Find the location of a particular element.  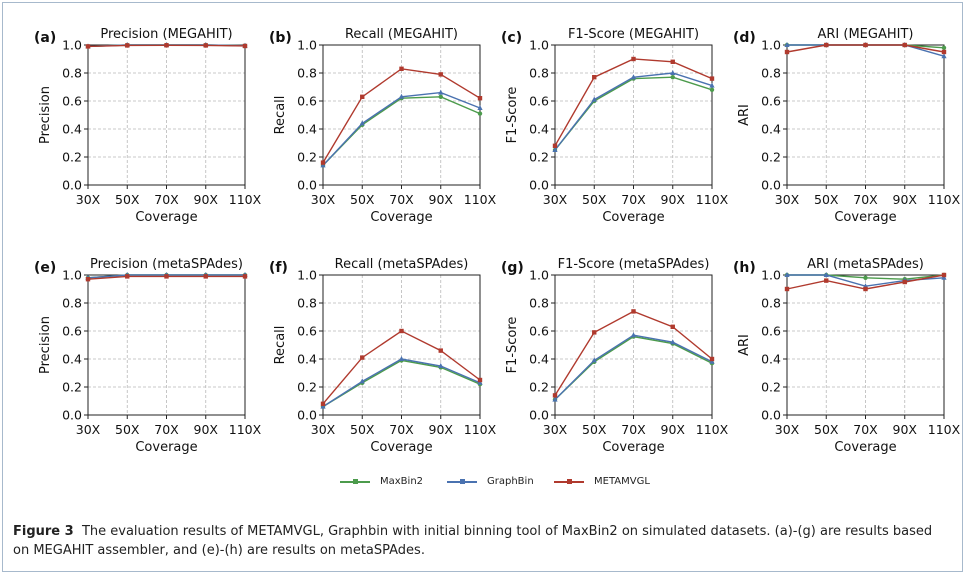

legend-marker-metamvgl is located at coordinates (569, 481).